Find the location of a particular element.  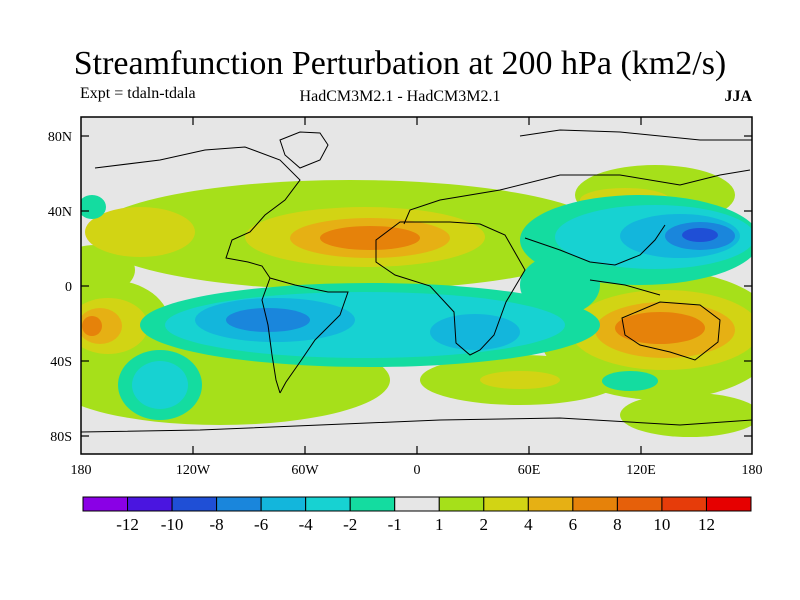

colorbar-label: 6 is located at coordinates (573, 524).